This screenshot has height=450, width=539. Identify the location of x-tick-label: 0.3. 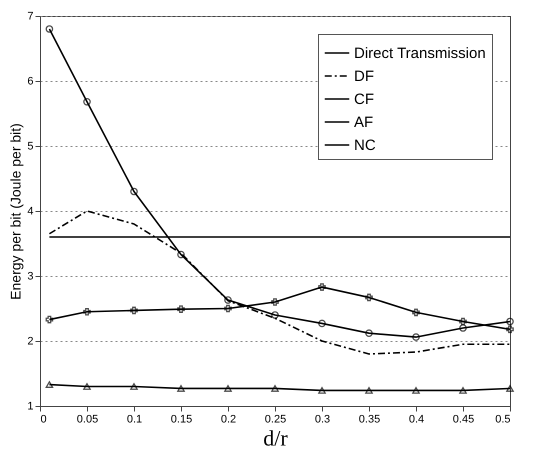
(322, 420).